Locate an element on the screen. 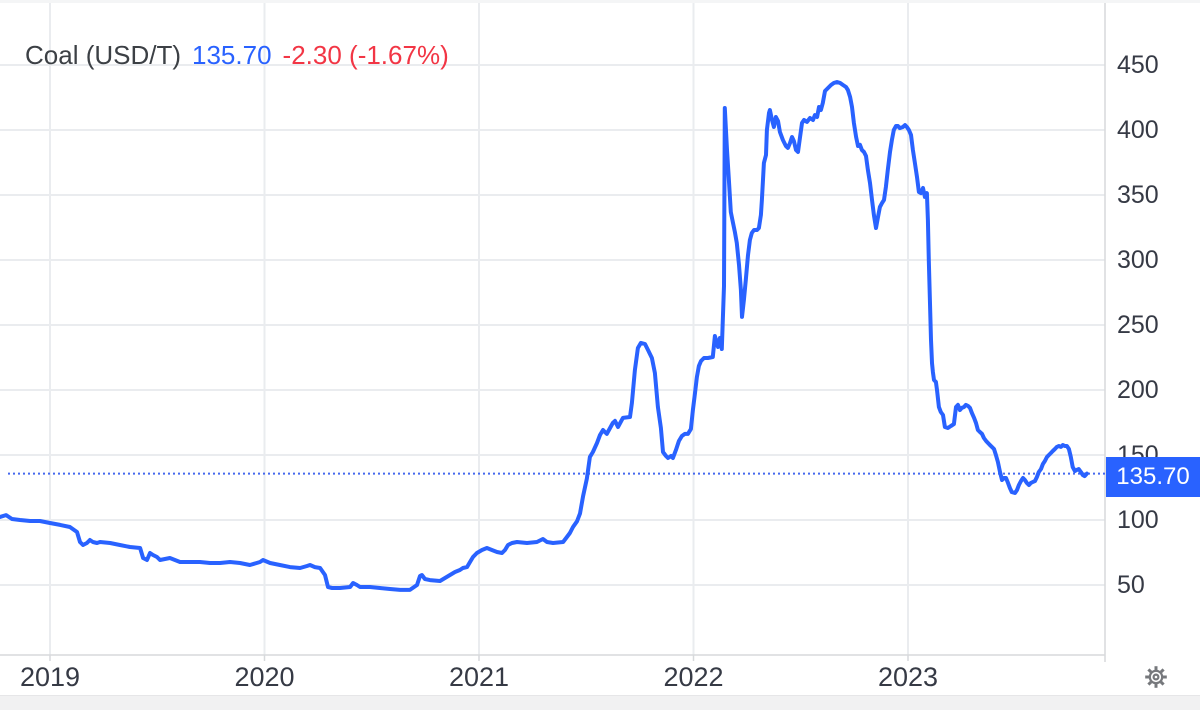 This screenshot has width=1200, height=710. x-axis-label: 2019 is located at coordinates (50, 677).